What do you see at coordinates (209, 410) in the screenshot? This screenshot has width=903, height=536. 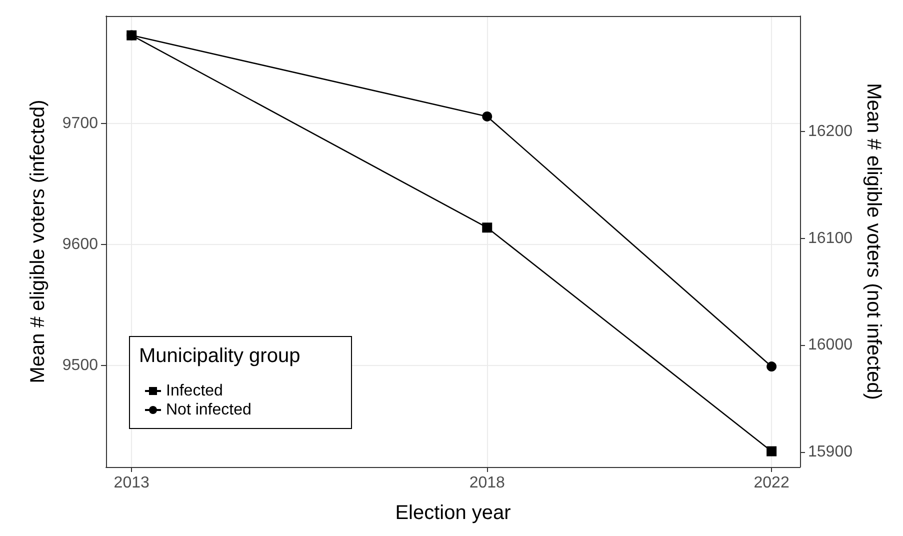 I see `legend-label: Not infected` at bounding box center [209, 410].